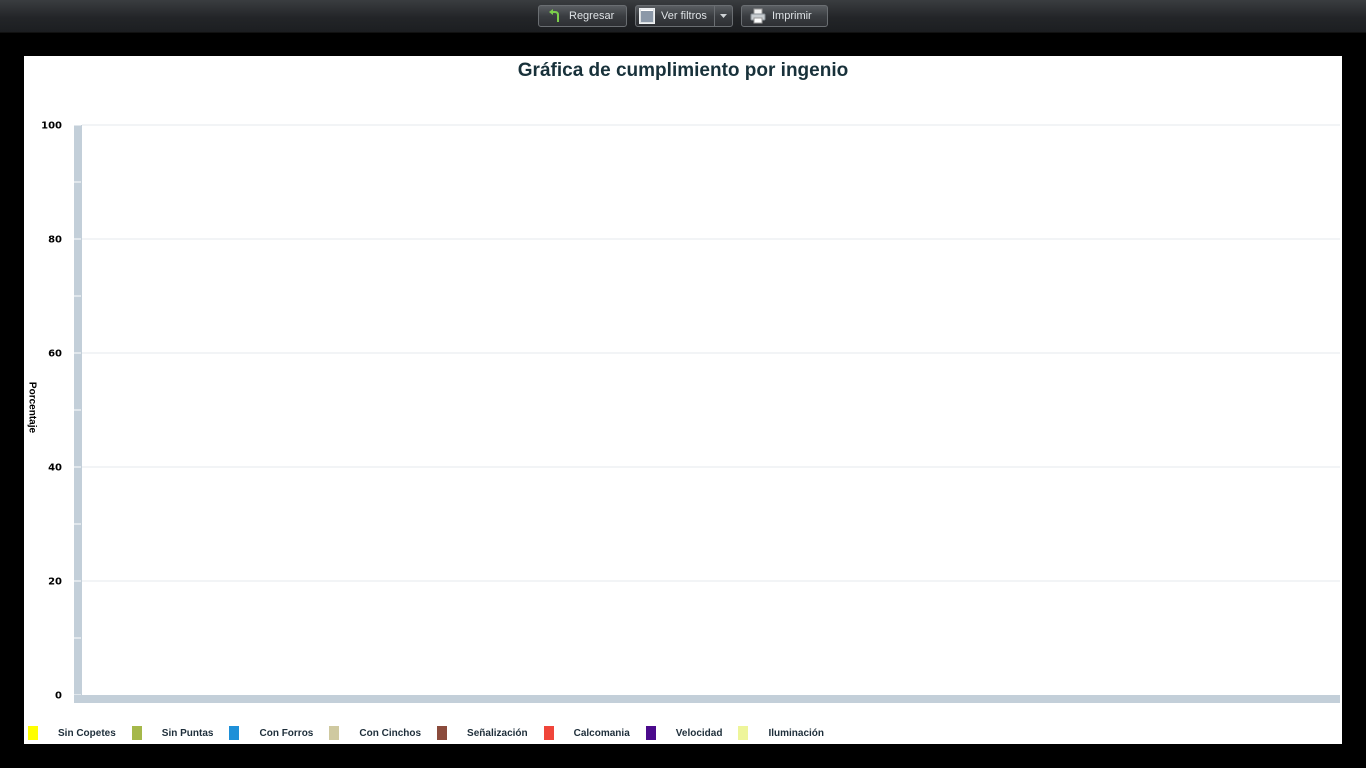 The height and width of the screenshot is (768, 1366). I want to click on filter-window-icon, so click(647, 16).